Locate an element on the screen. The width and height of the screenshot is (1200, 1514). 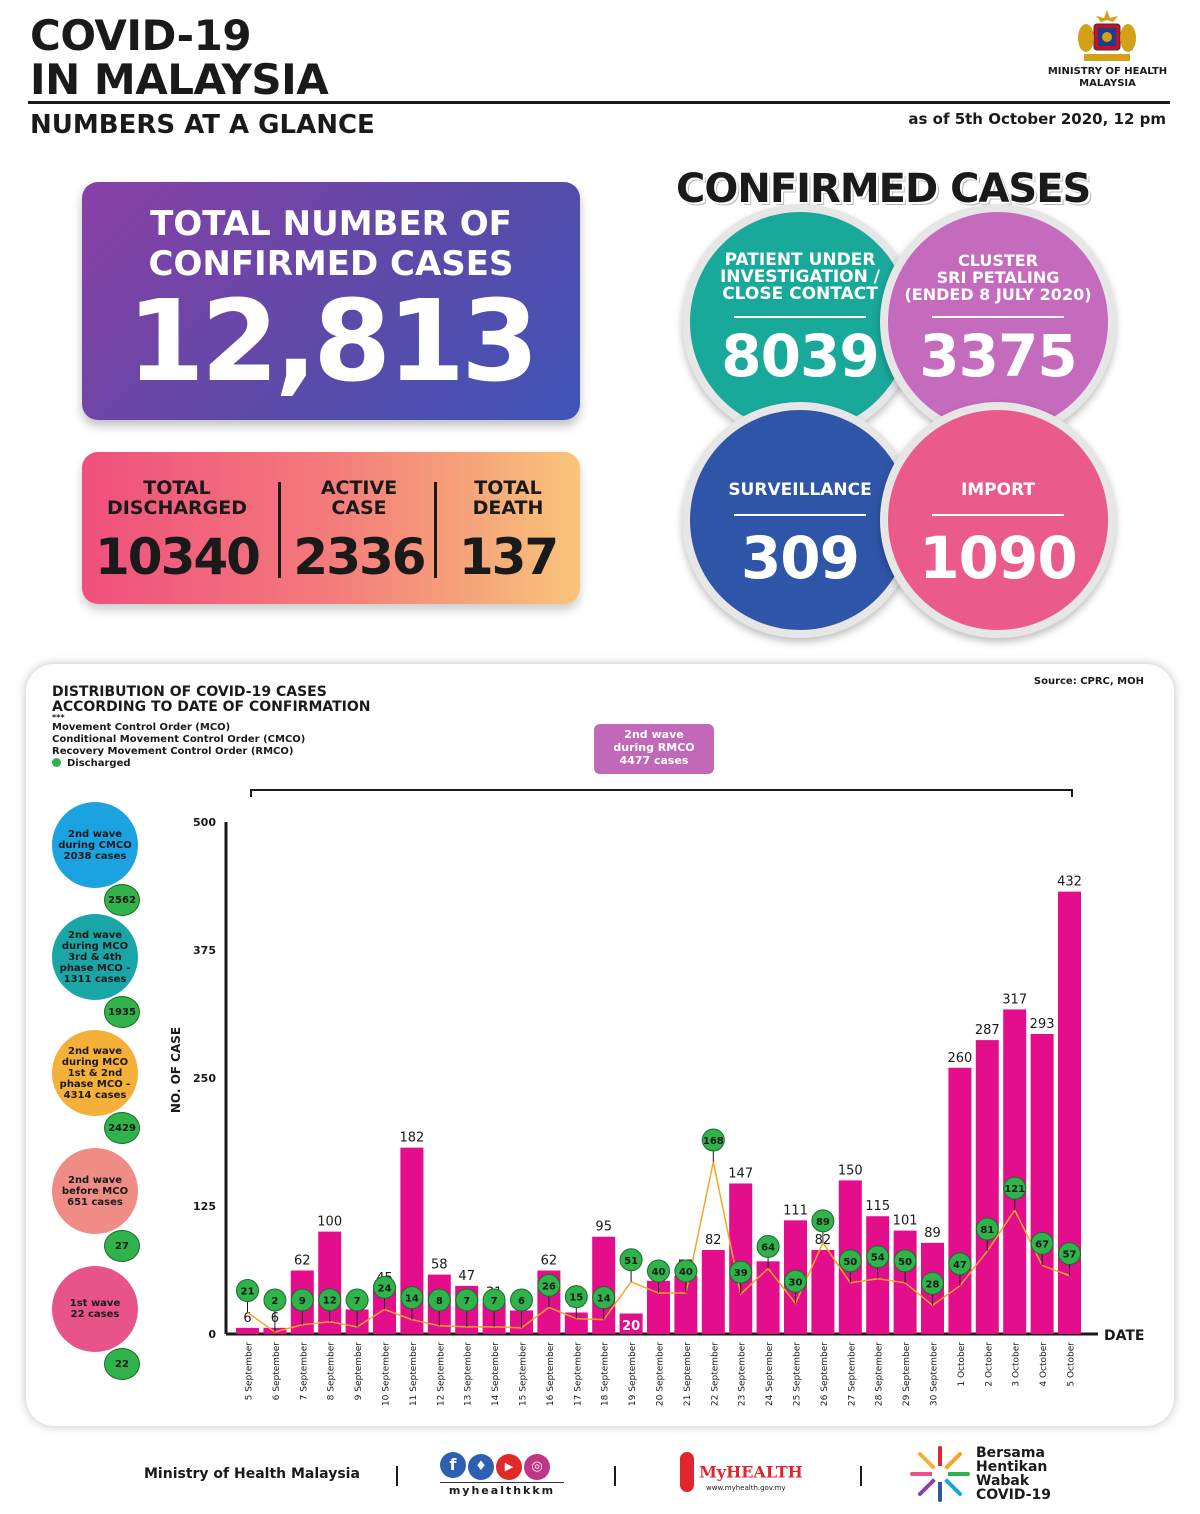
x-tick-label: 5 September is located at coordinates (250, 1371).